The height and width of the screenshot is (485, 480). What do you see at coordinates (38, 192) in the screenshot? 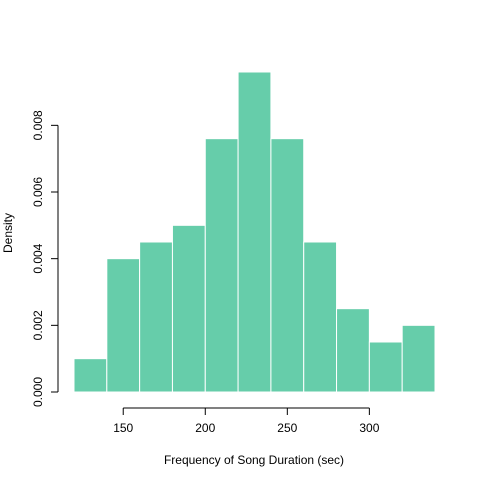
I see `y-tick-label: 0.006` at bounding box center [38, 192].